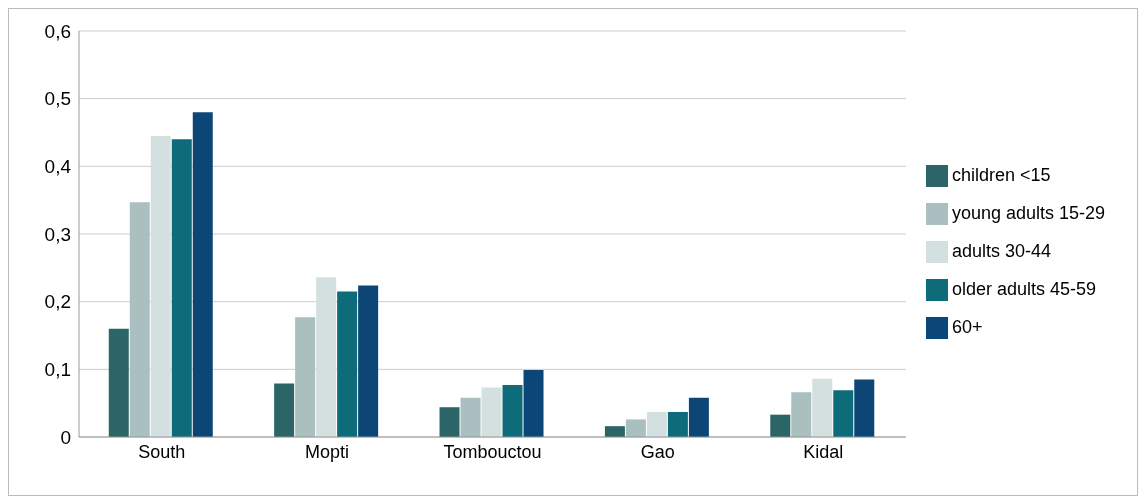  What do you see at coordinates (57, 99) in the screenshot?
I see `y-tick-label: 0,5` at bounding box center [57, 99].